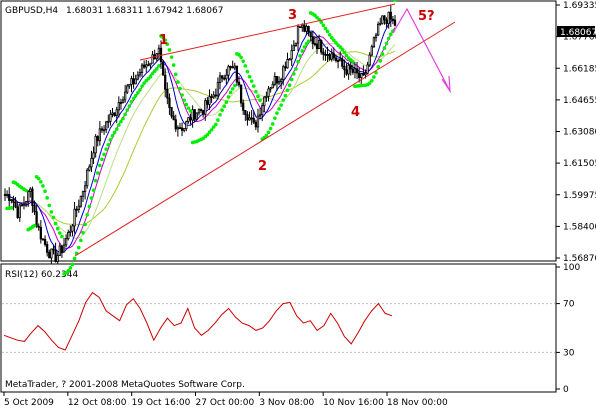 This screenshot has width=596, height=414. Describe the element at coordinates (417, 403) in the screenshot. I see `time-tick-label: 18 Nov 00:00` at that location.